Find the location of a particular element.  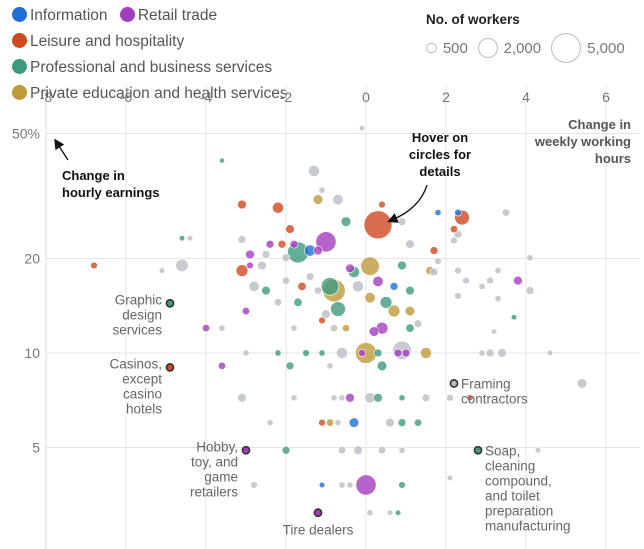

legend-item-private-education-and-health-services: Private education and health services is located at coordinates (150, 93).